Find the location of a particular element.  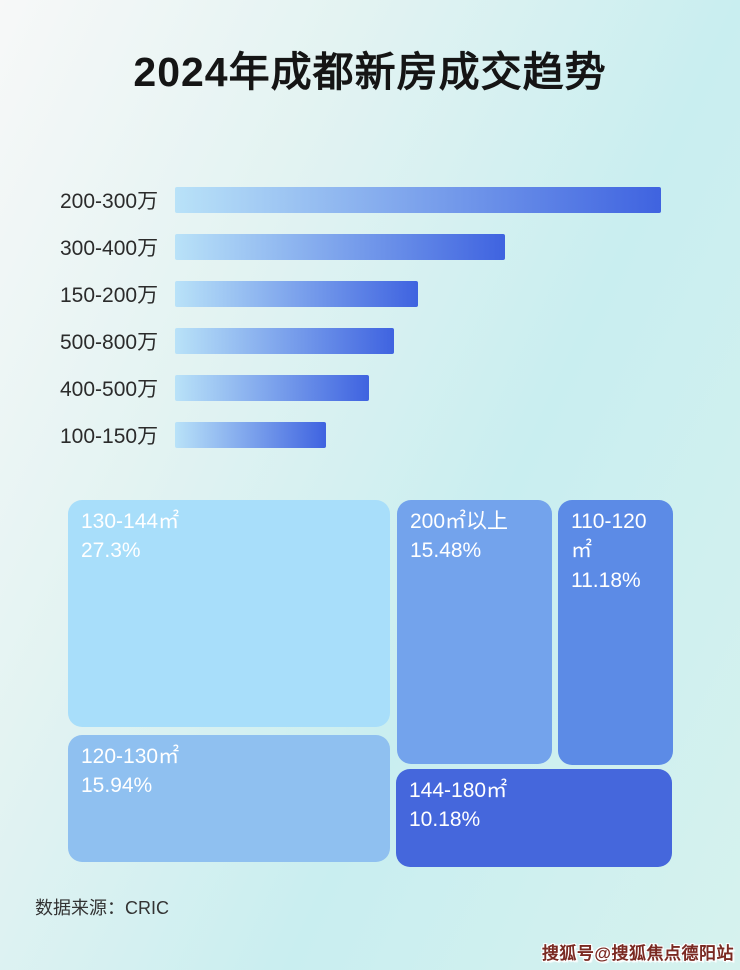

treemap-cell-percent: 10.18% is located at coordinates (445, 820).